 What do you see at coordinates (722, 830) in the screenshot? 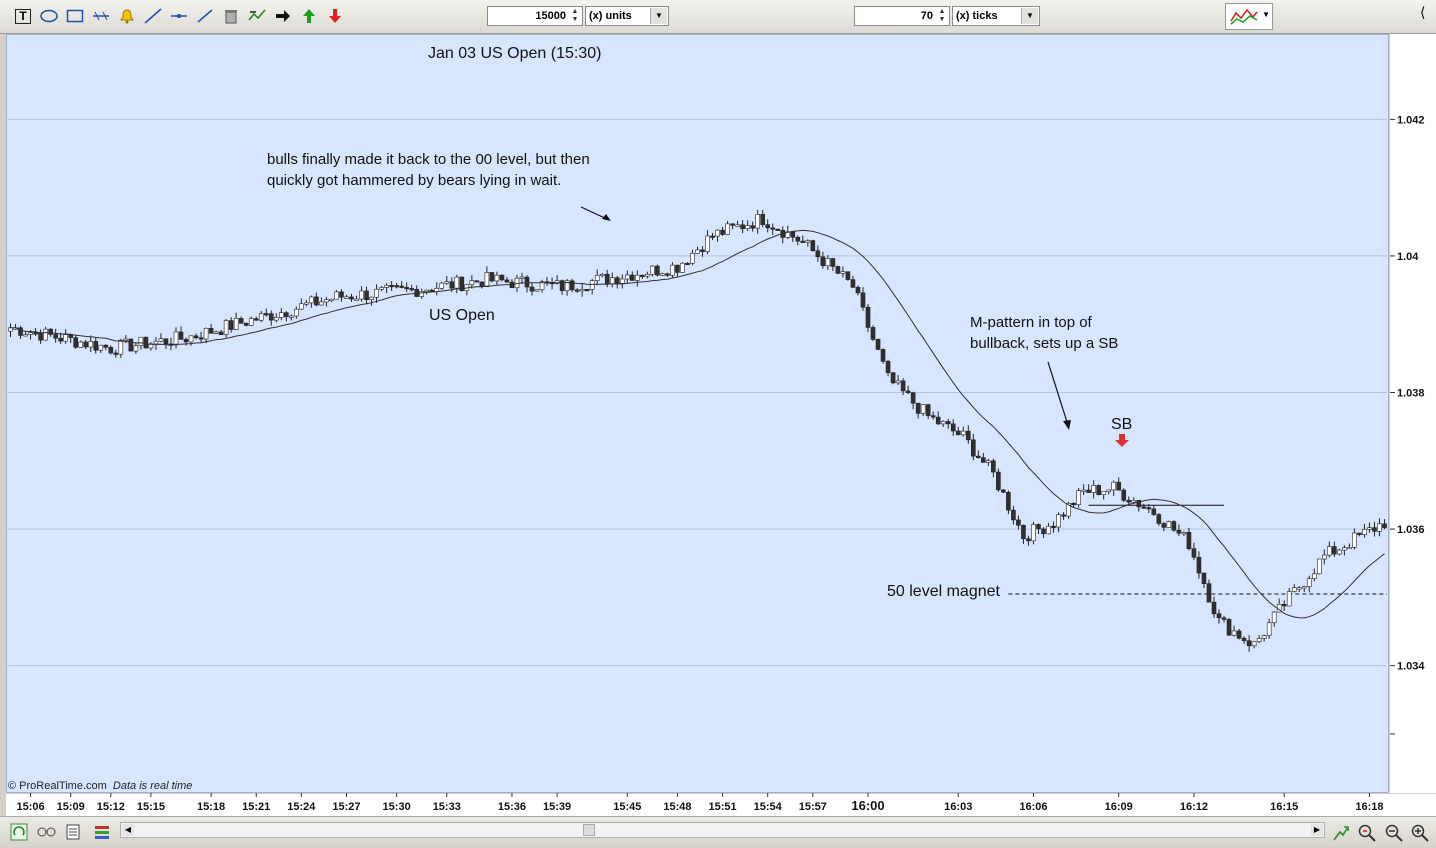
I see `horizontal-scrollbar: ◀ ▶` at bounding box center [722, 830].